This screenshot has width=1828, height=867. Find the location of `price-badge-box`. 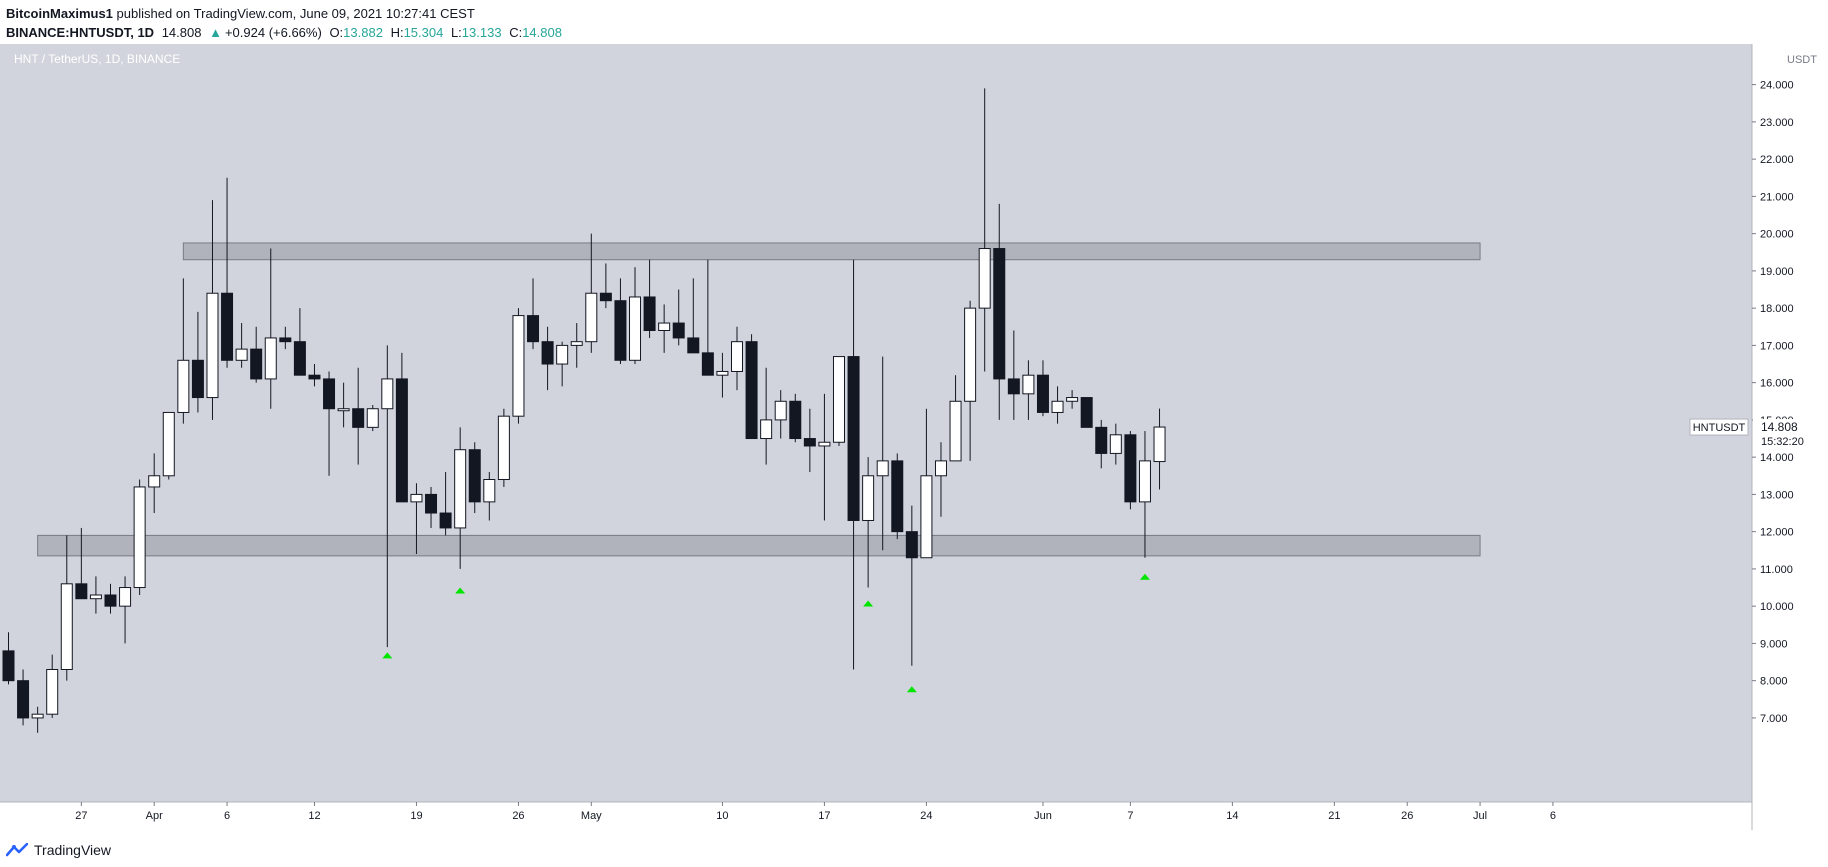

price-badge-box is located at coordinates (1781, 435).